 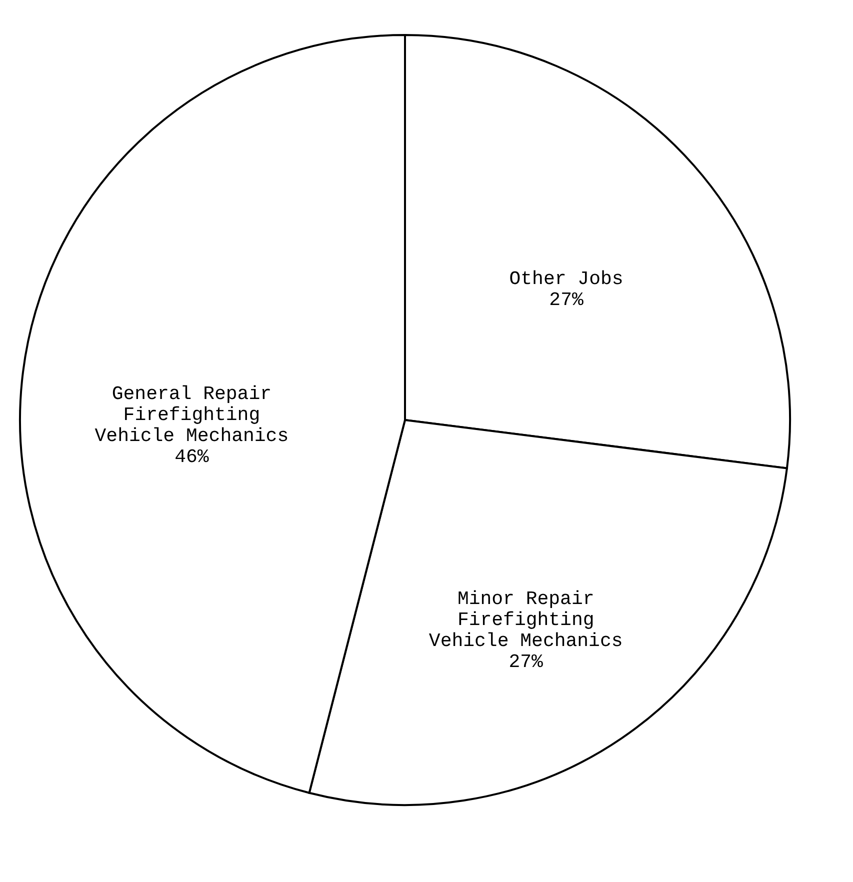 What do you see at coordinates (192, 457) in the screenshot?
I see `data-label: 46%` at bounding box center [192, 457].